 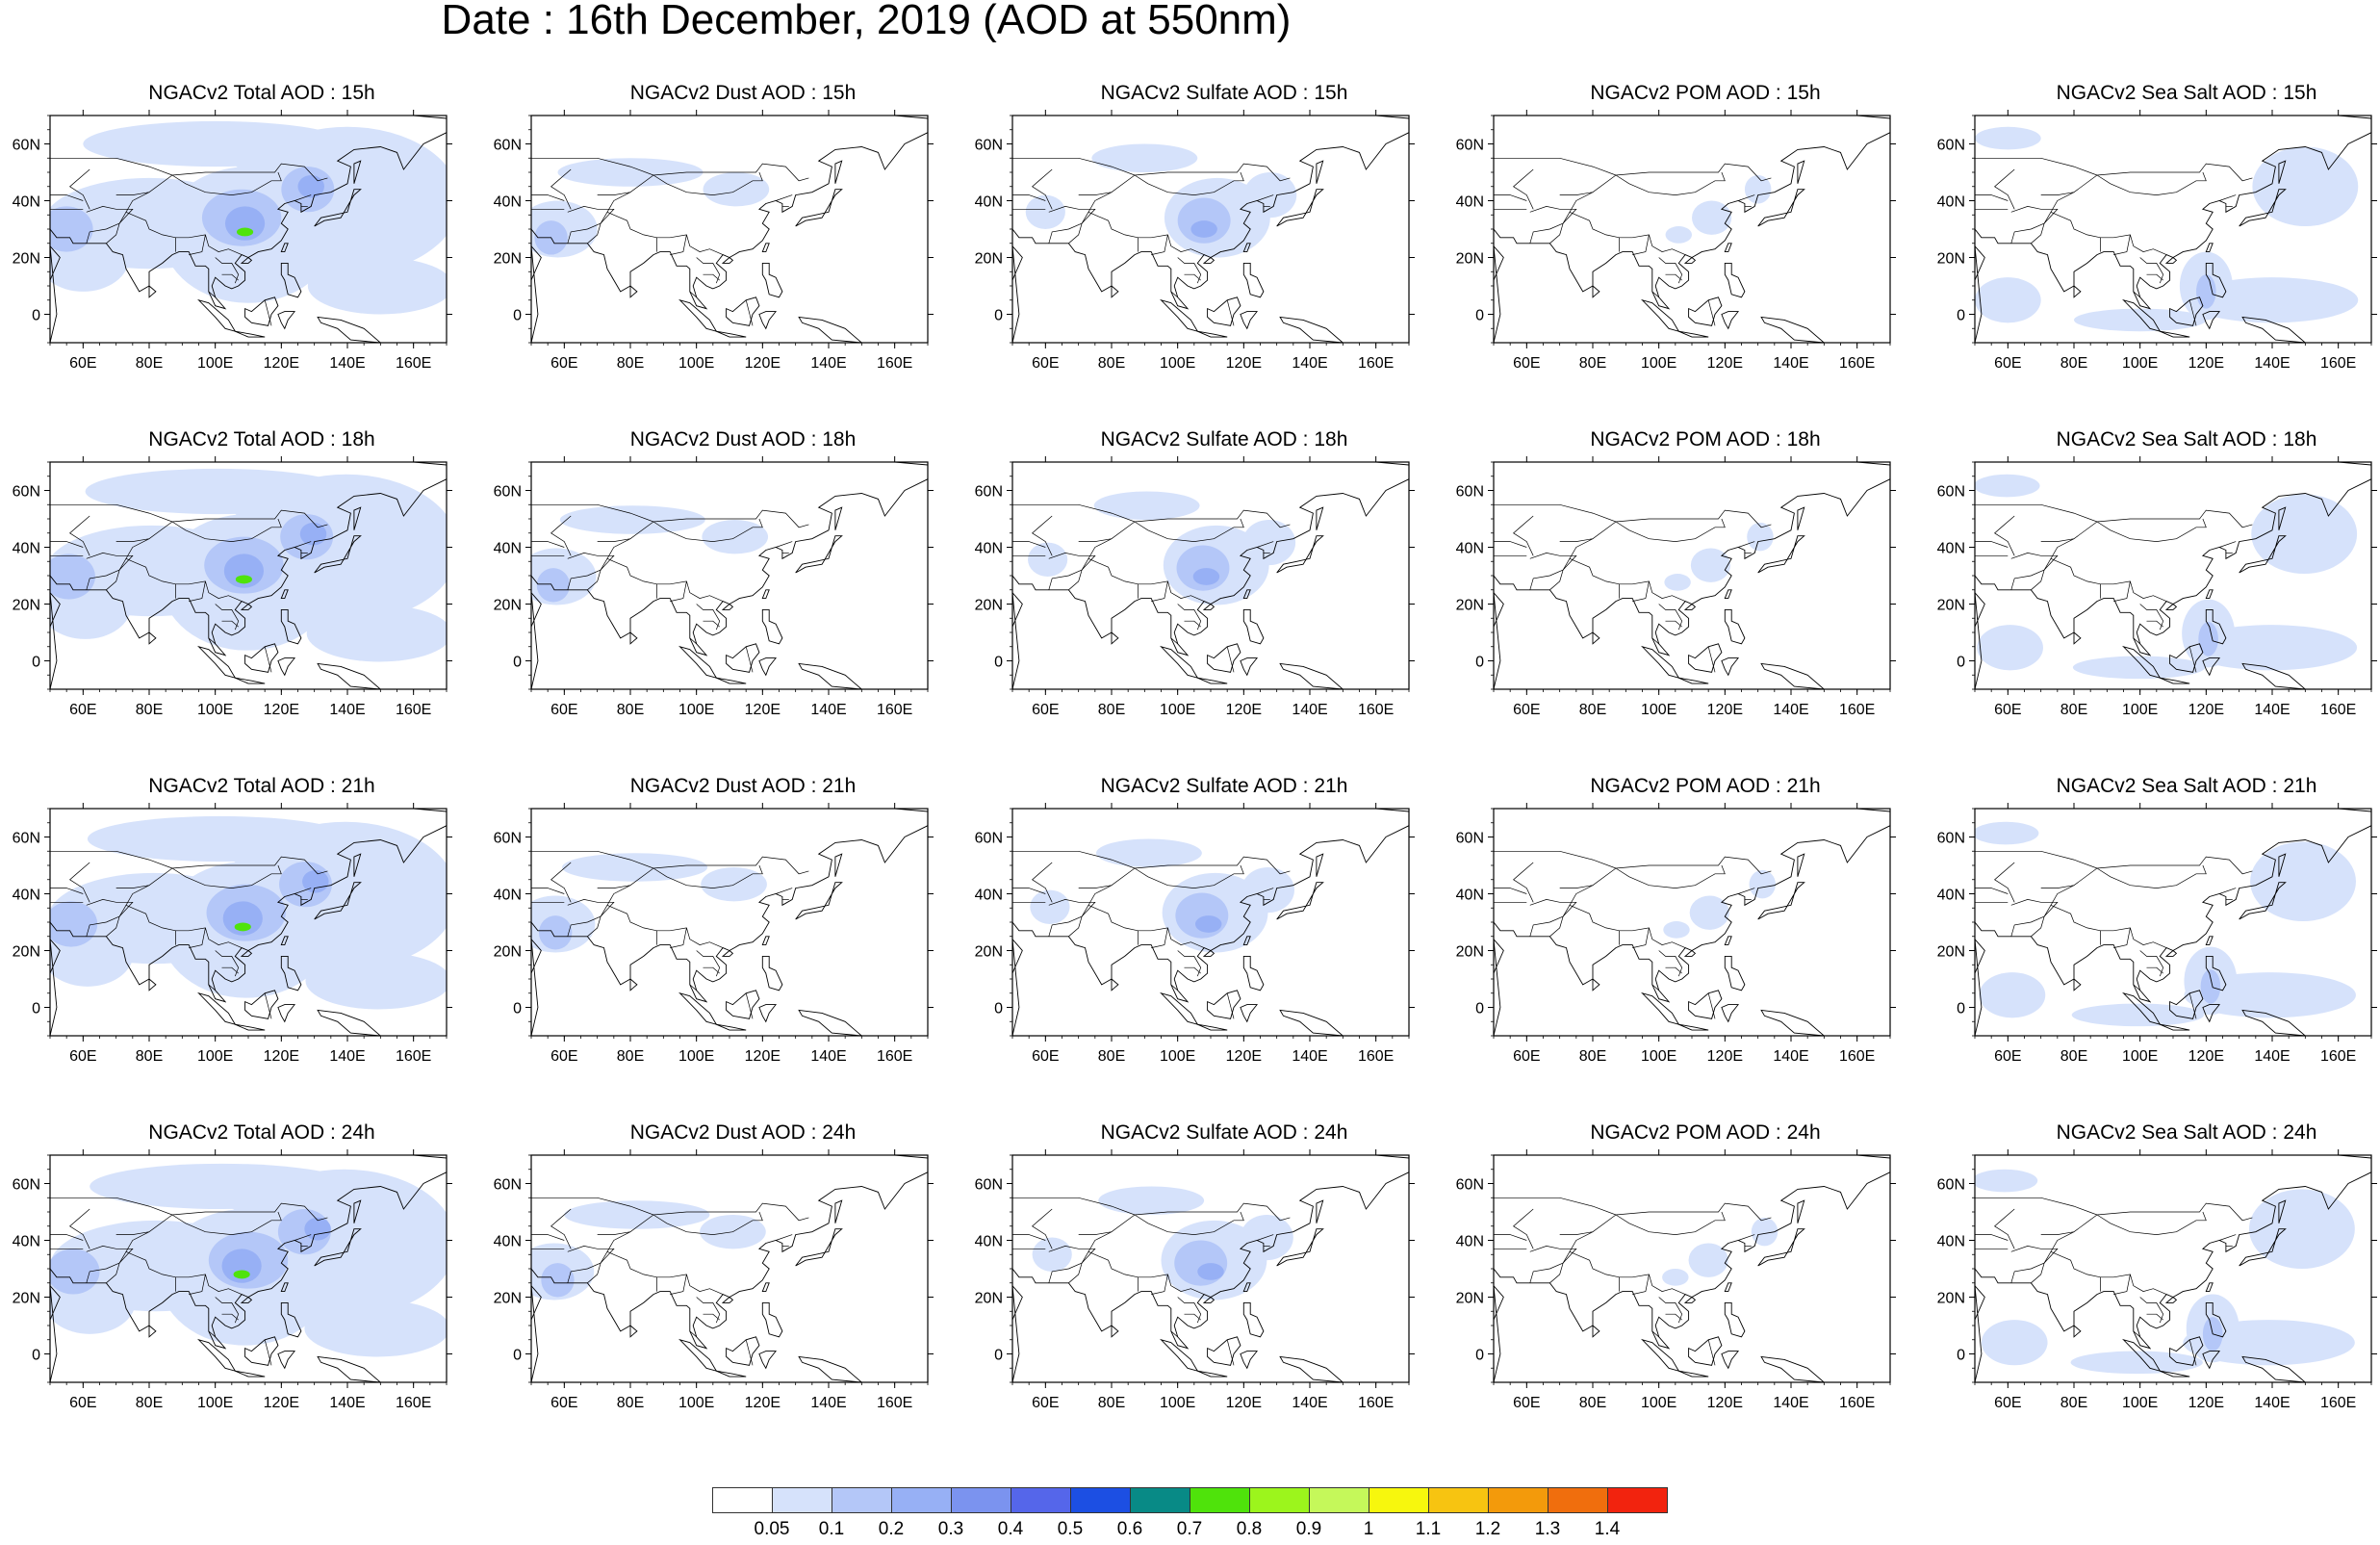 What do you see at coordinates (1428, 1529) in the screenshot?
I see `colorbar-label: 1.1` at bounding box center [1428, 1529].